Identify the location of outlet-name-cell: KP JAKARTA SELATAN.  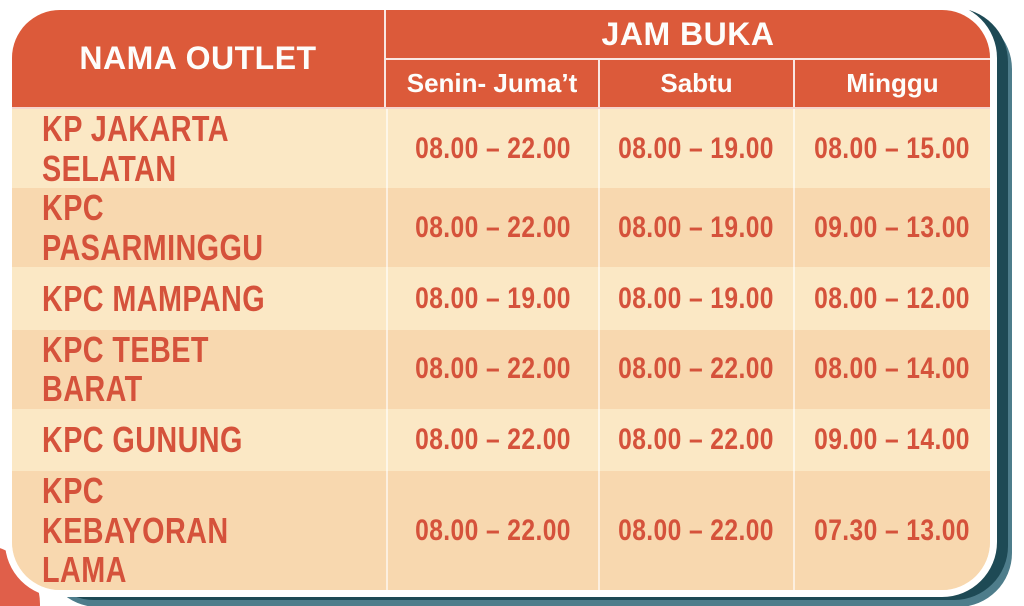
(199, 148).